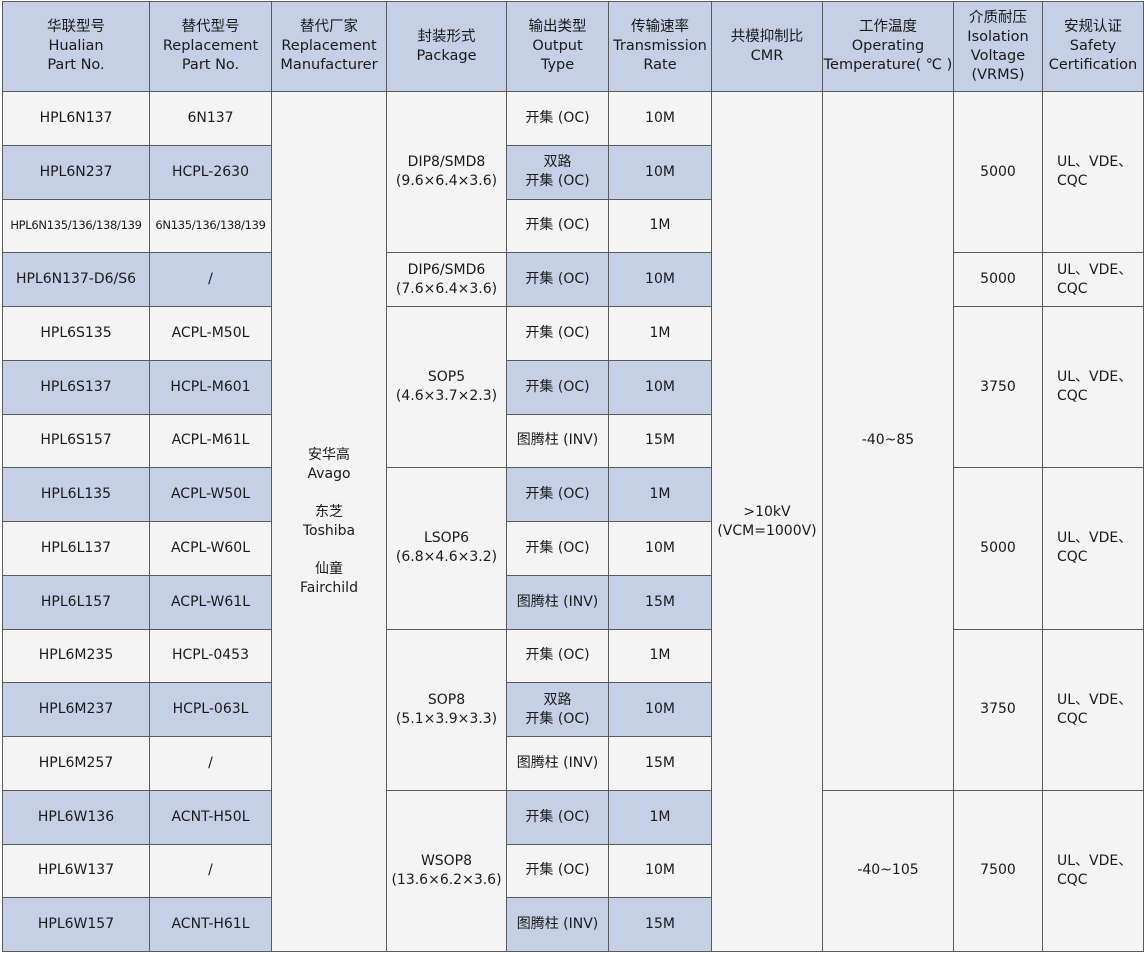 This screenshot has width=1144, height=953. What do you see at coordinates (767, 46) in the screenshot?
I see `header-cmr: 共模抑制比 CMR` at bounding box center [767, 46].